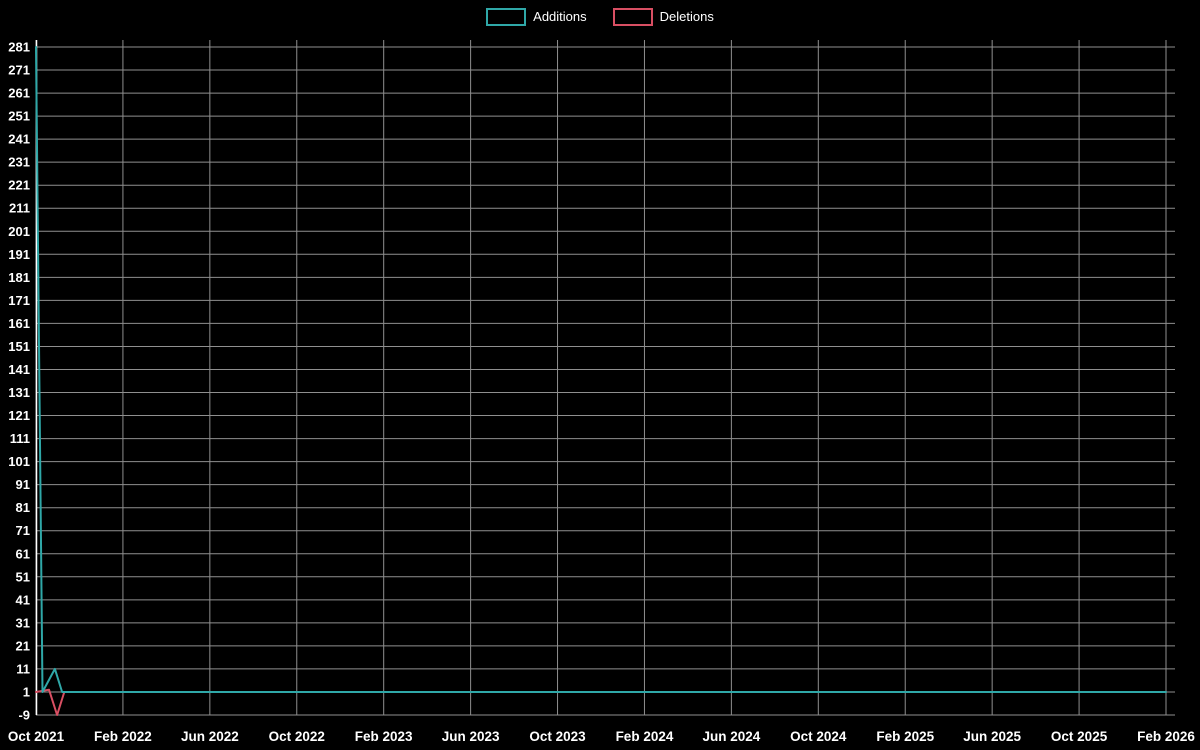 Image resolution: width=1200 pixels, height=750 pixels. What do you see at coordinates (1166, 736) in the screenshot?
I see `x-tick-label: Feb 2026` at bounding box center [1166, 736].